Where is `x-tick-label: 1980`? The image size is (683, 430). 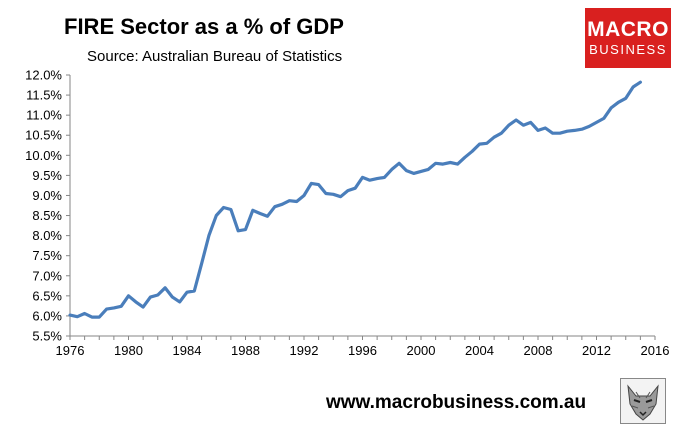
x-tick-label: 1980 is located at coordinates (128, 350).